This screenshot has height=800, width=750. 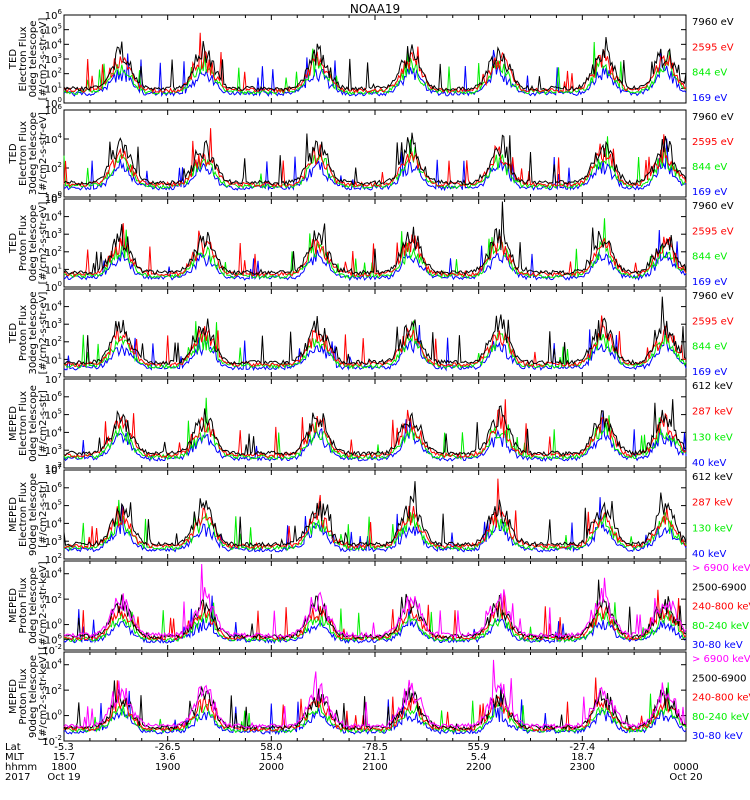 I want to click on y-axis-label: [#/cm2-s-str], so click(x=43, y=514).